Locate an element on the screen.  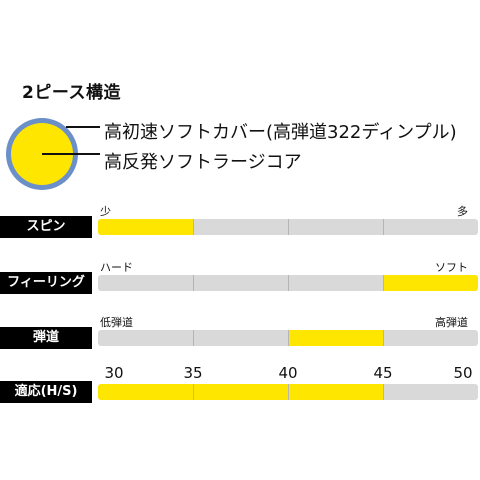
spin-max-label: 多 is located at coordinates (462, 211).